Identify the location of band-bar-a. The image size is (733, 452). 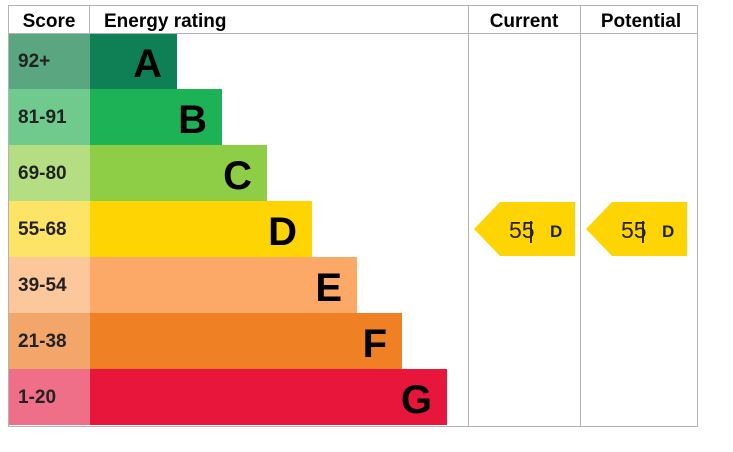
(133, 61).